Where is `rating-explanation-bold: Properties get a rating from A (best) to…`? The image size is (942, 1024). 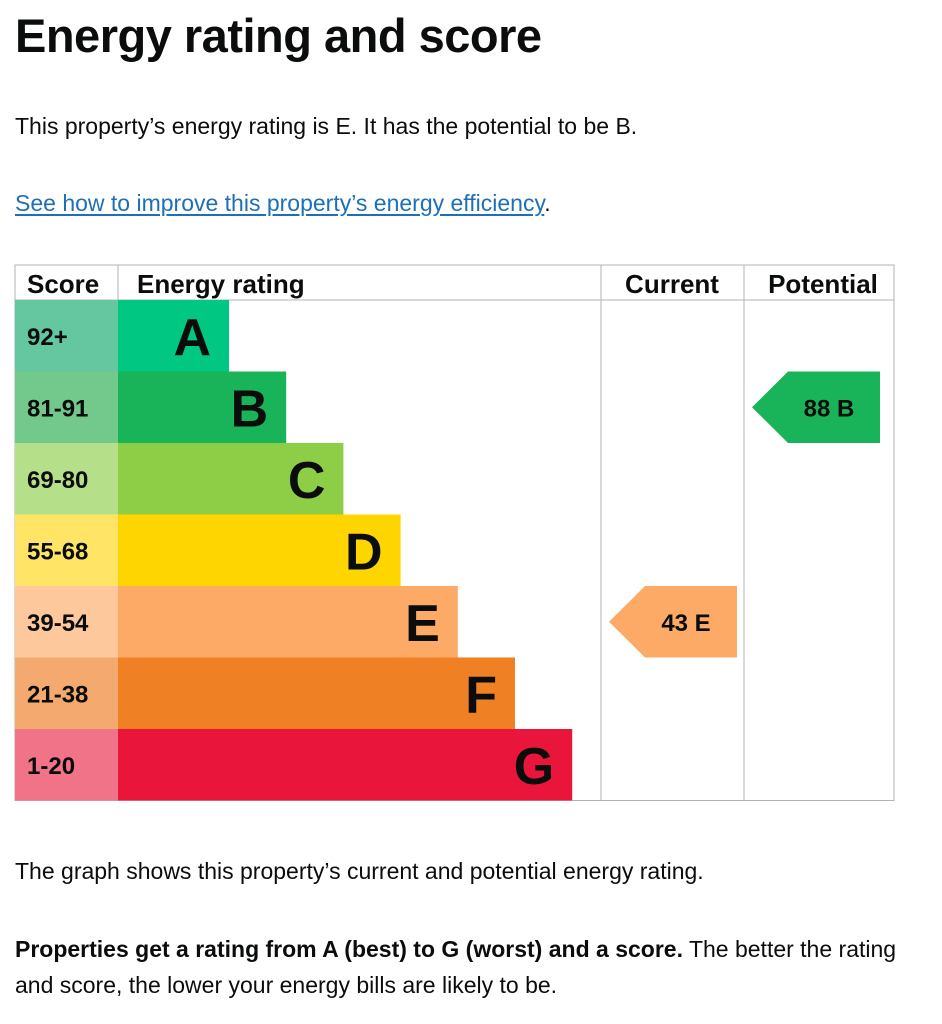
rating-explanation-bold: Properties get a rating from A (best) to… is located at coordinates (349, 949).